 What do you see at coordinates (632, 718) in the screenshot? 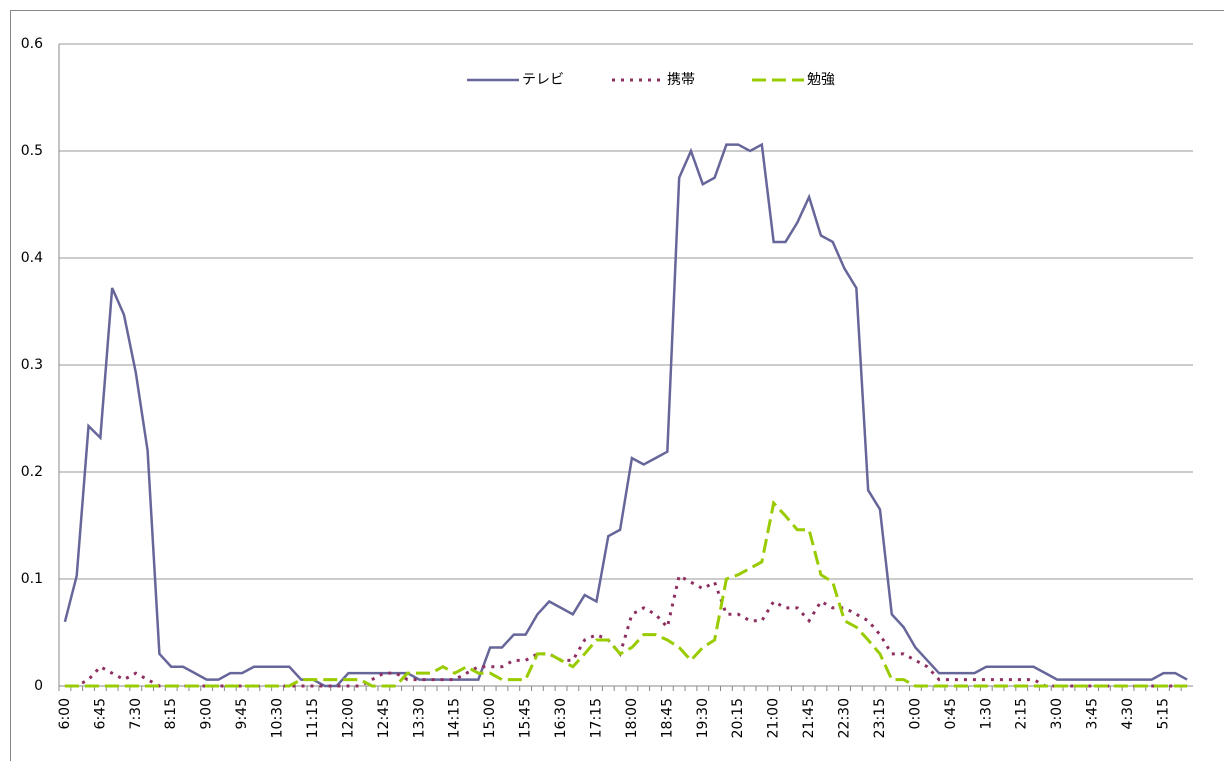
I see `x-tick-label: 18:00` at bounding box center [632, 718].